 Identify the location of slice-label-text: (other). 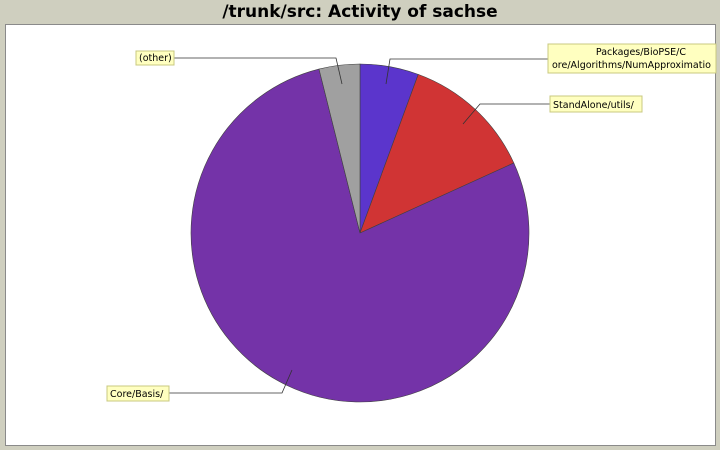
(155, 58).